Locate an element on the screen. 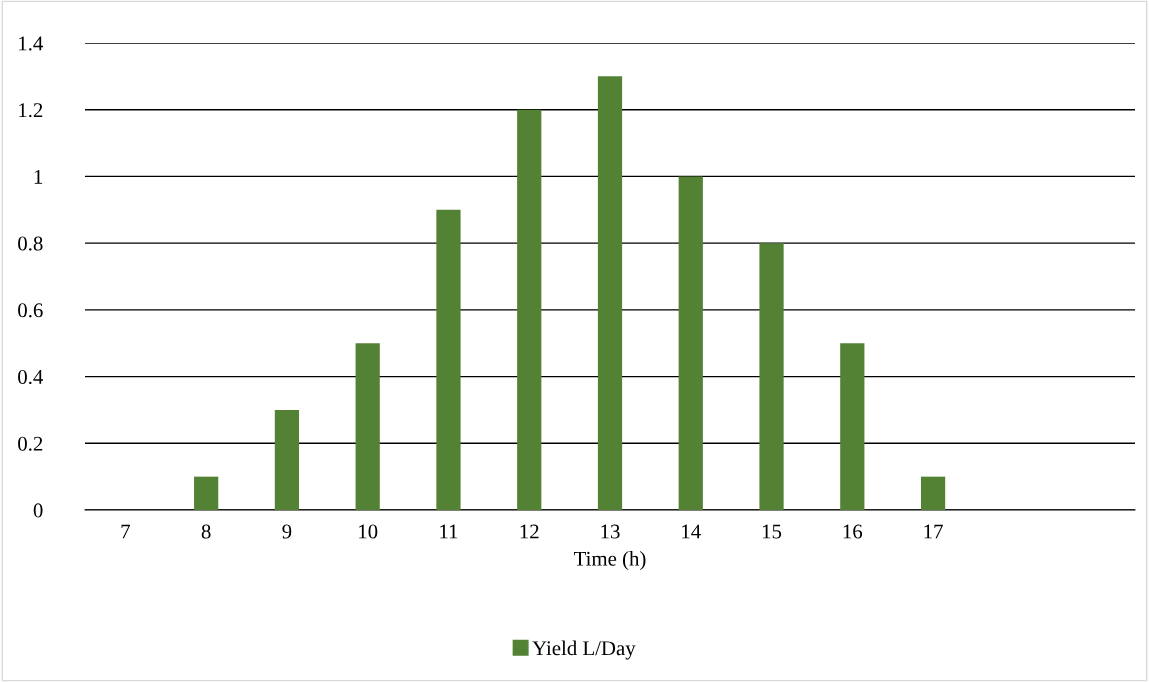  x-tick-label: 14 is located at coordinates (691, 531).